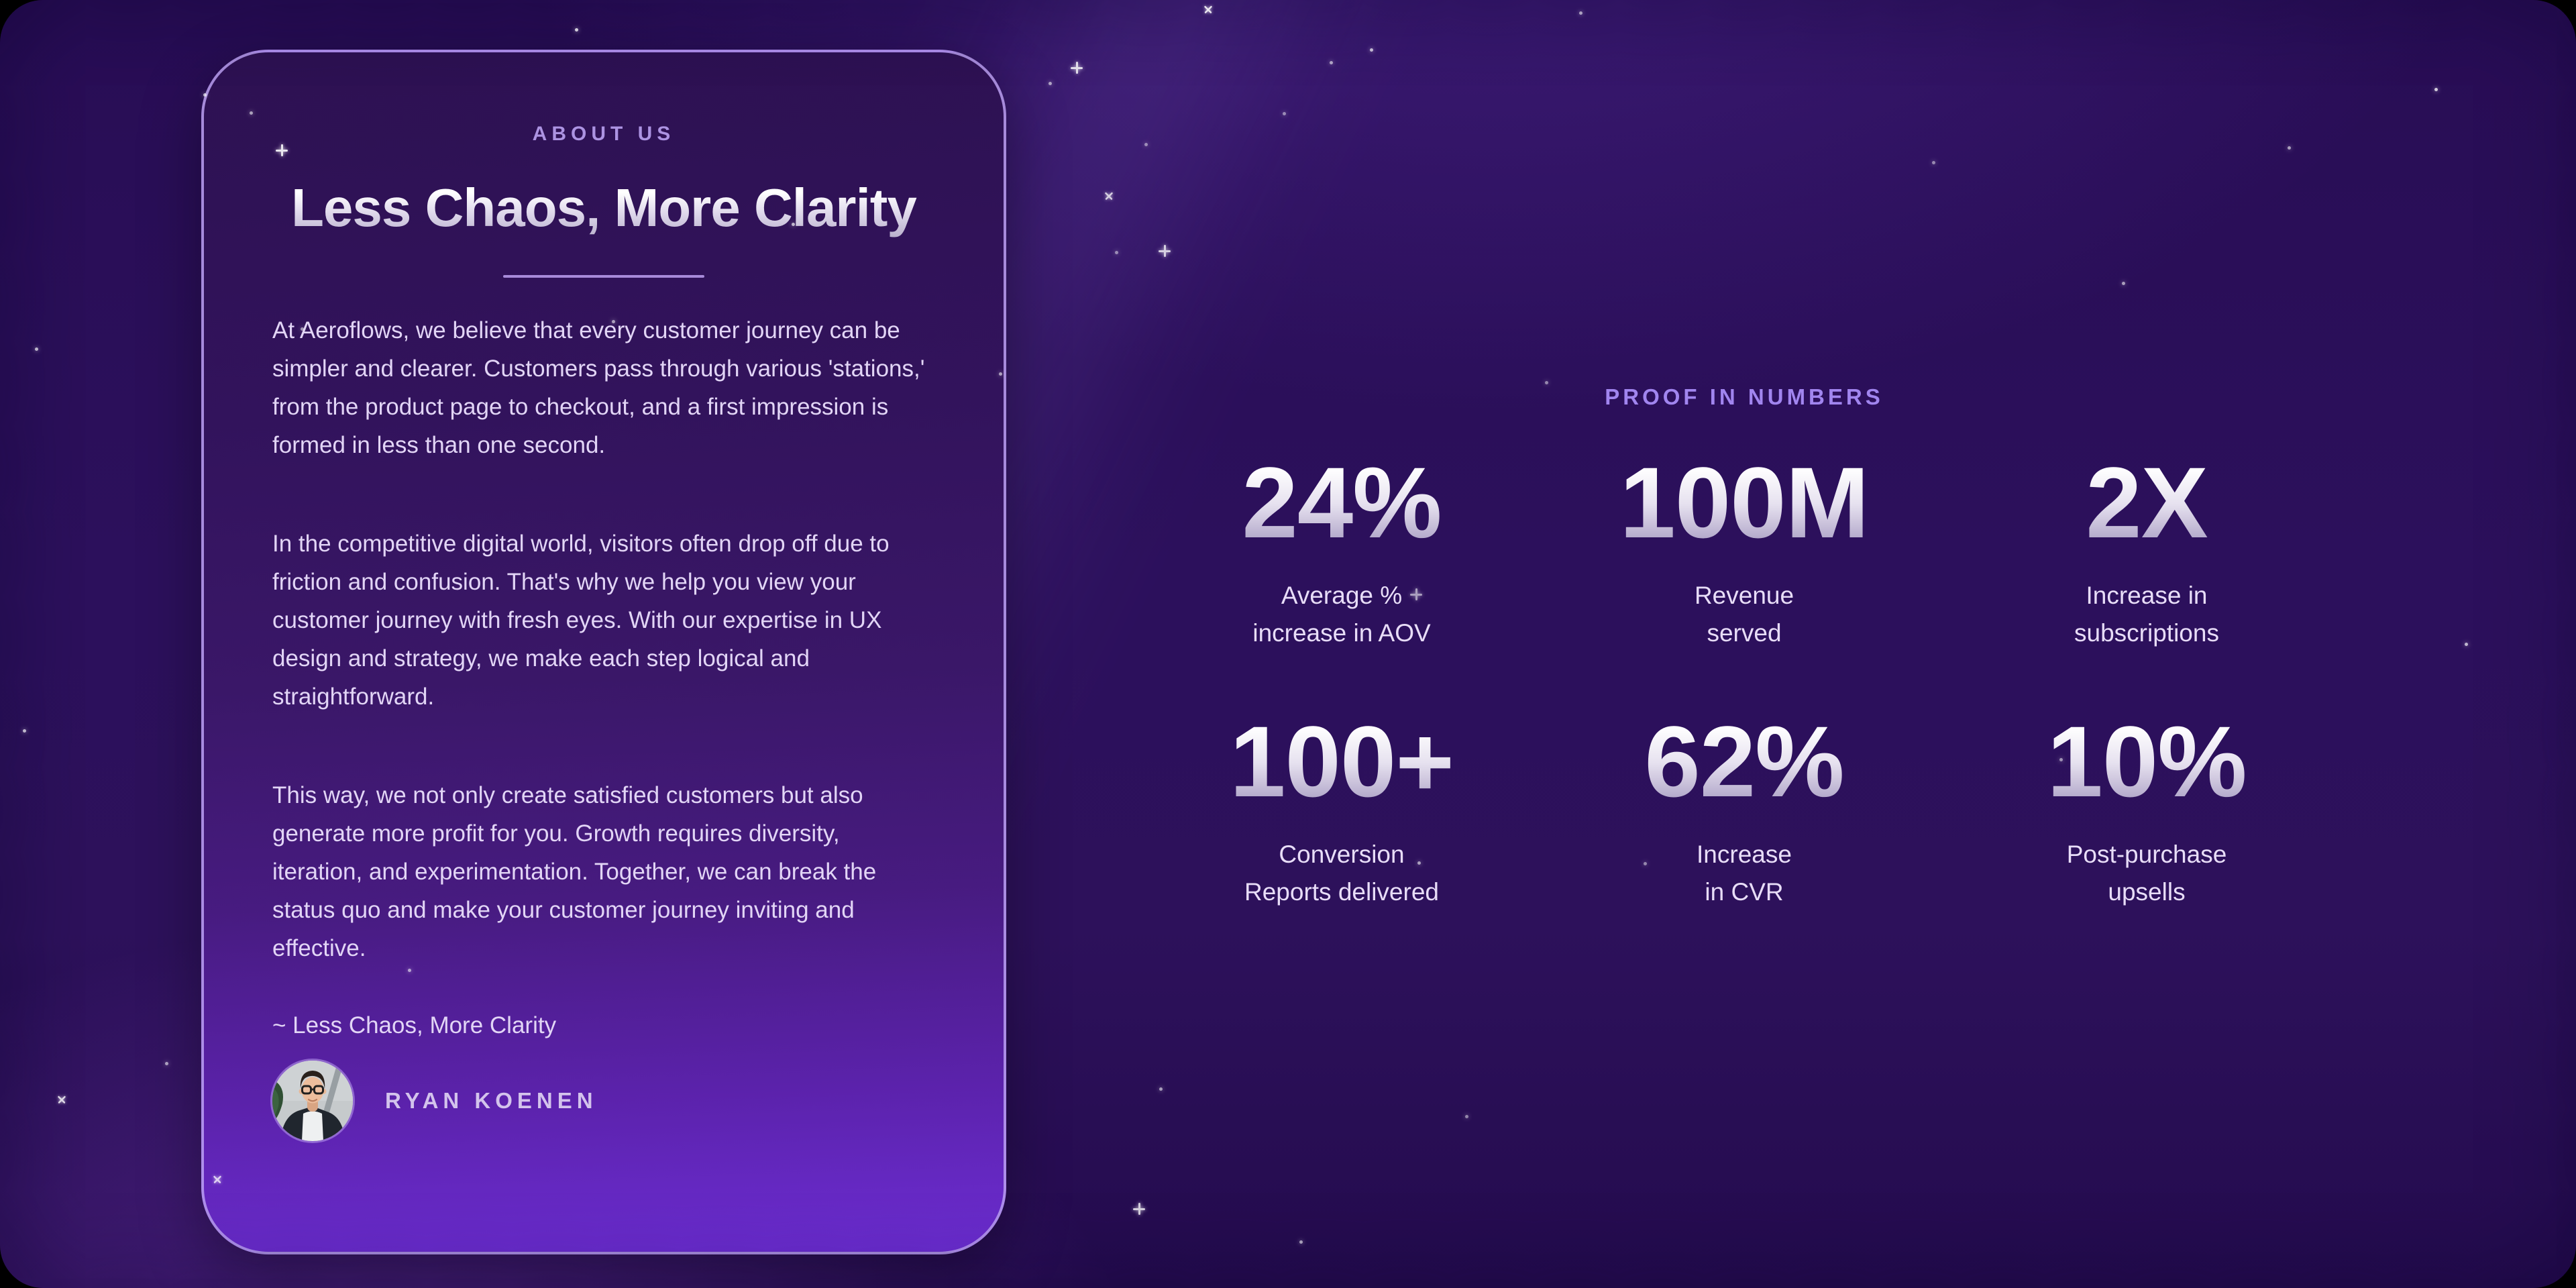  What do you see at coordinates (2146, 761) in the screenshot?
I see `stat-value: 10%` at bounding box center [2146, 761].